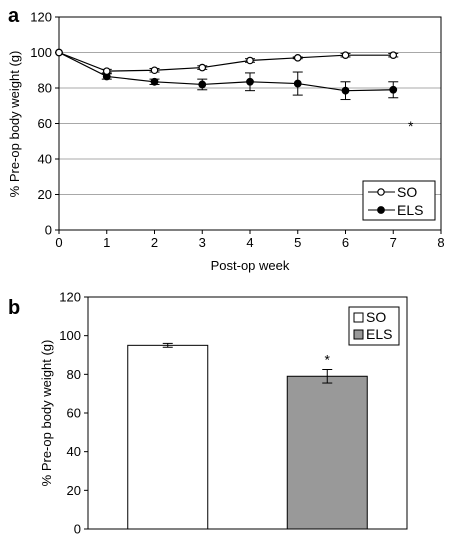  I want to click on x-tick-label: 6, so click(345, 242).